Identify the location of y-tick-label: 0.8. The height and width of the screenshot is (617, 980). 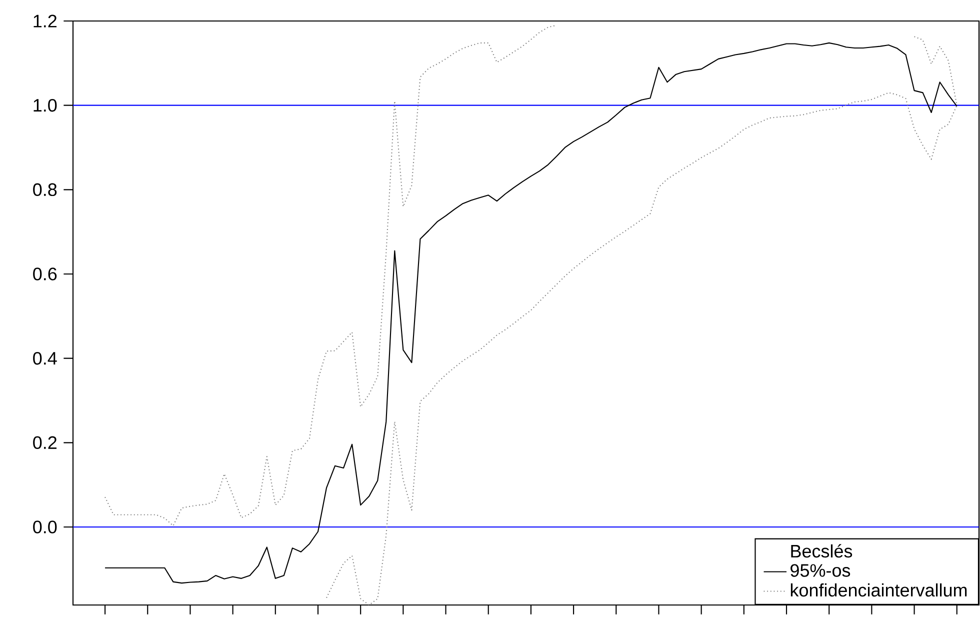
(45, 189).